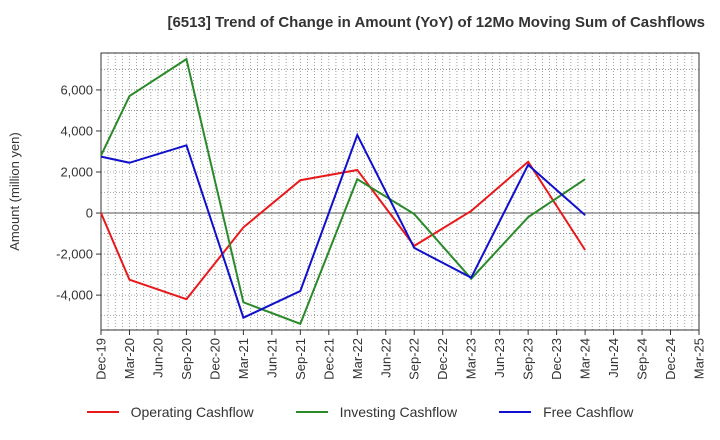  I want to click on legend-label: Investing Cashflow, so click(398, 412).